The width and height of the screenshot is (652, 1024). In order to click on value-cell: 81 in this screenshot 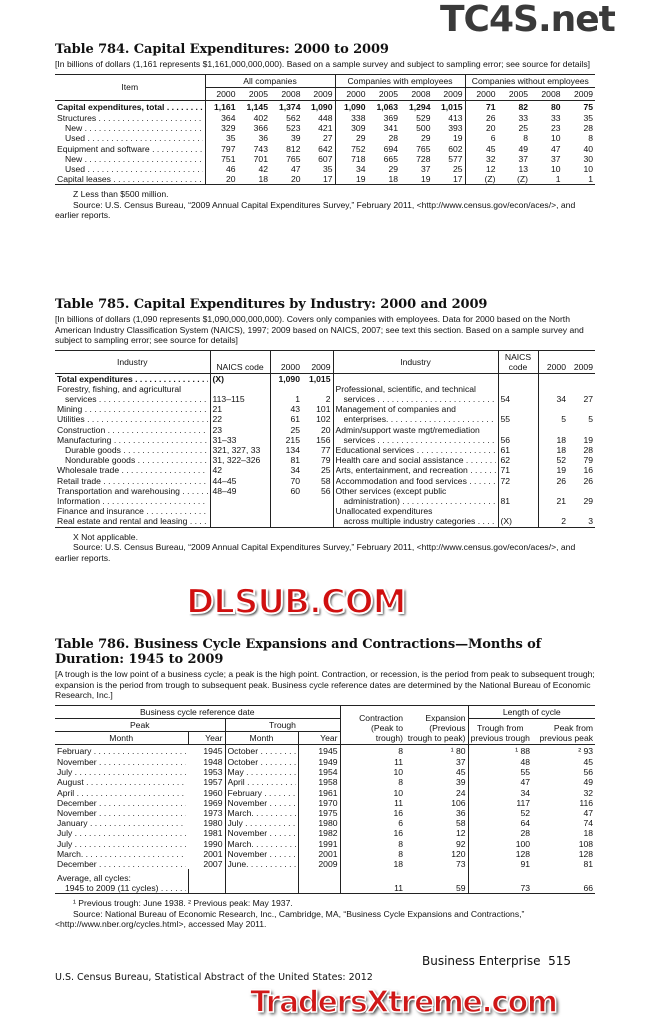, I will do `click(588, 864)`.